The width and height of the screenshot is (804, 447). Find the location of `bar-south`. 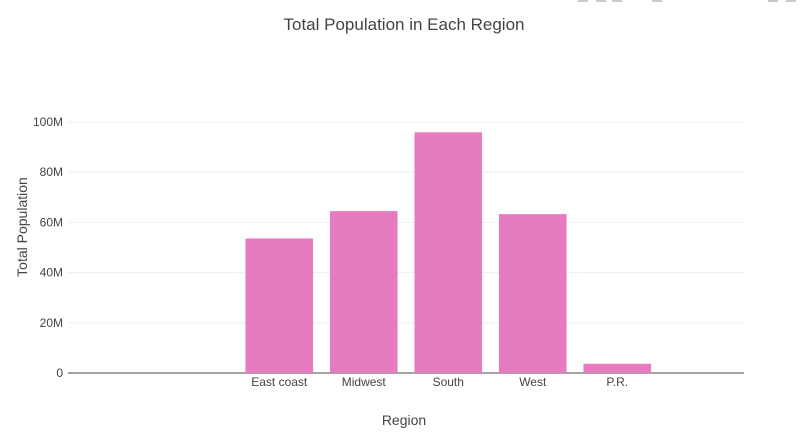

bar-south is located at coordinates (448, 252).